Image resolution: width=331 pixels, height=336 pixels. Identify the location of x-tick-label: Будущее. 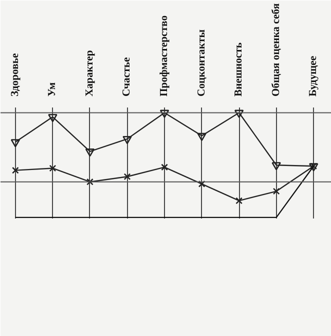
(314, 76).